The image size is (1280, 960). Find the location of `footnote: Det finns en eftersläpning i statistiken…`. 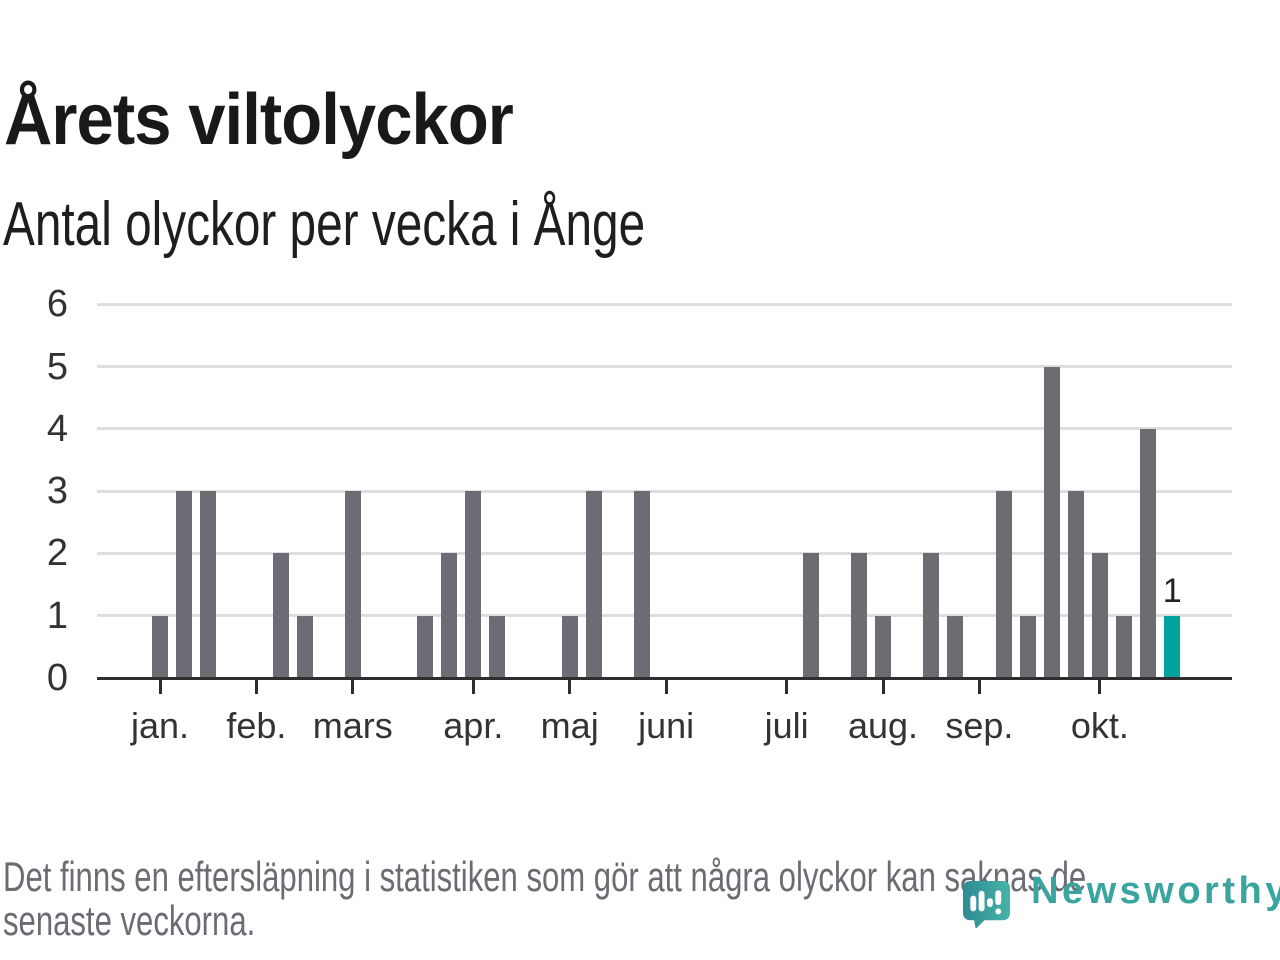

footnote: Det finns en eftersläpning i statistiken… is located at coordinates (544, 899).